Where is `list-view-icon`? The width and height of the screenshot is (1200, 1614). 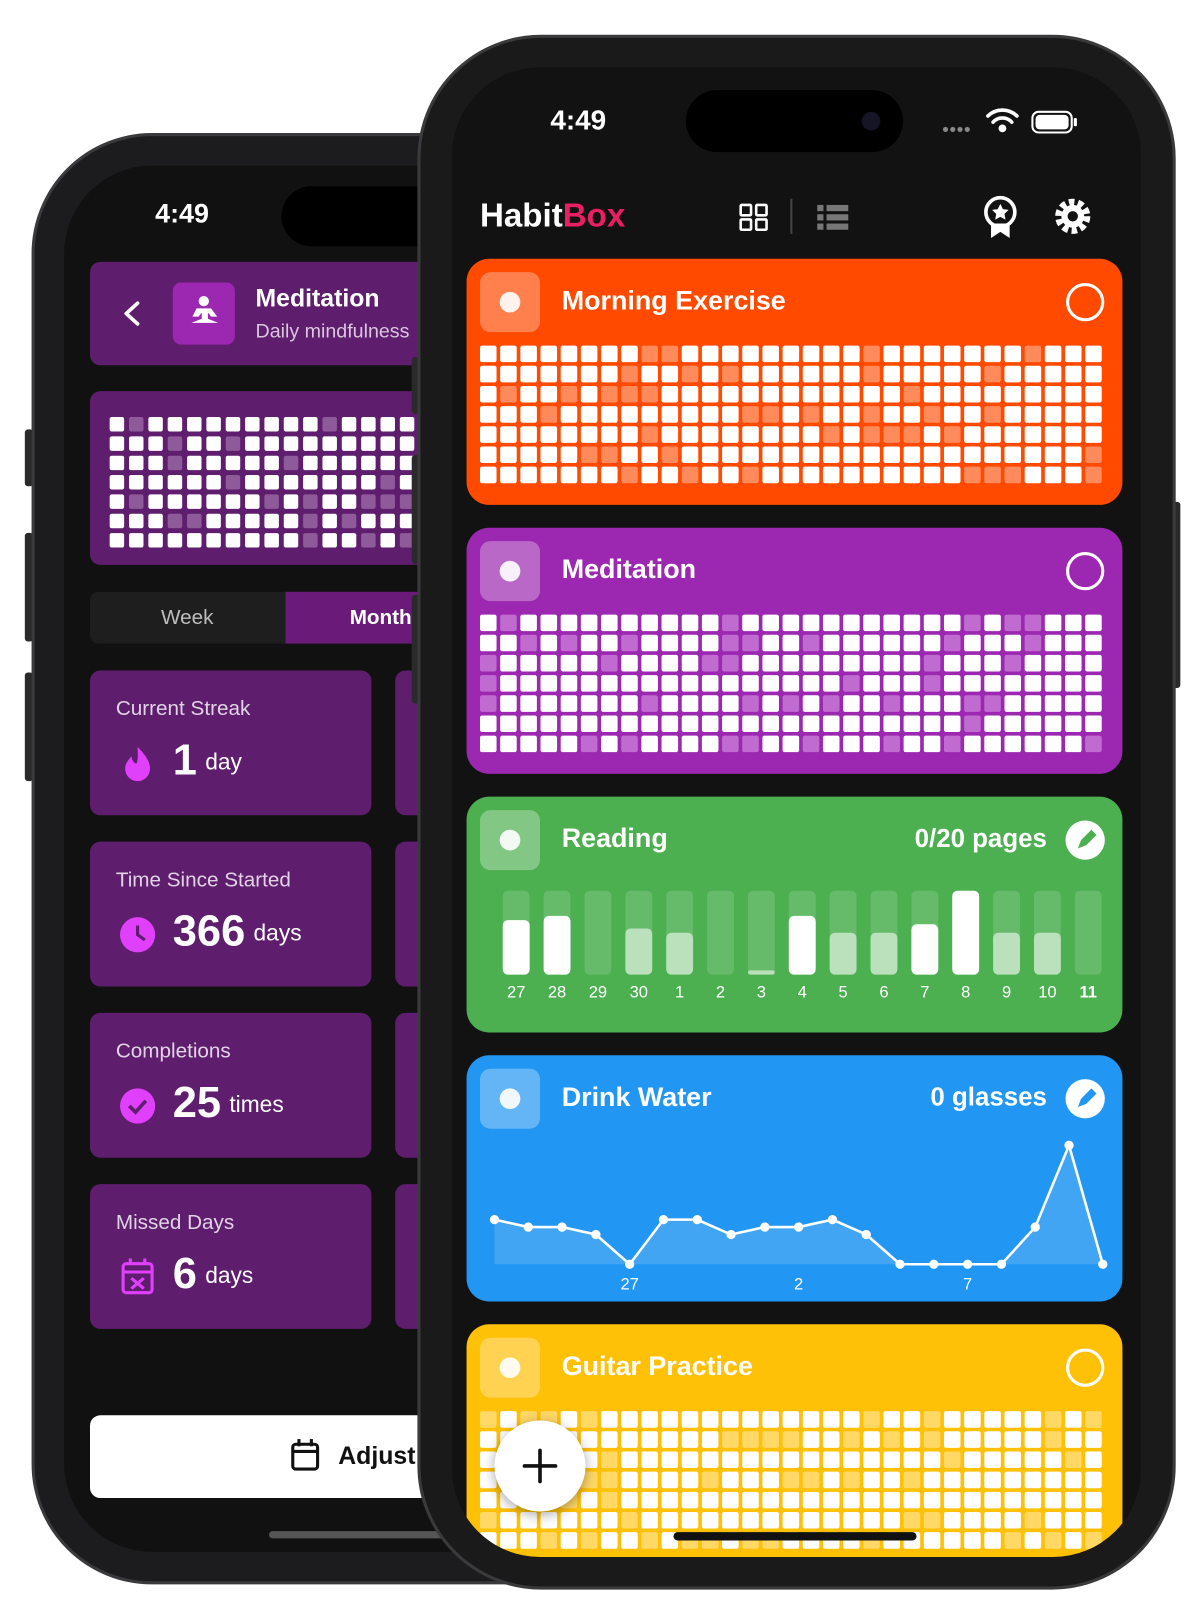
list-view-icon is located at coordinates (833, 217).